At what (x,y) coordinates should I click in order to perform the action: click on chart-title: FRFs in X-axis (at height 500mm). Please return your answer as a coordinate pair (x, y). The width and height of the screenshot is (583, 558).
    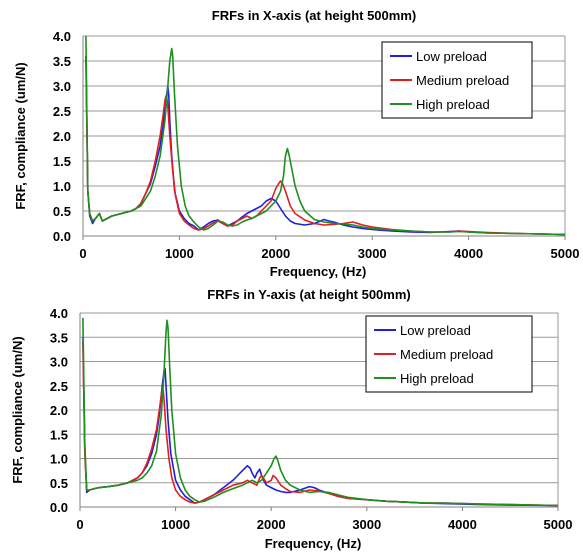
    Looking at the image, I should click on (314, 15).